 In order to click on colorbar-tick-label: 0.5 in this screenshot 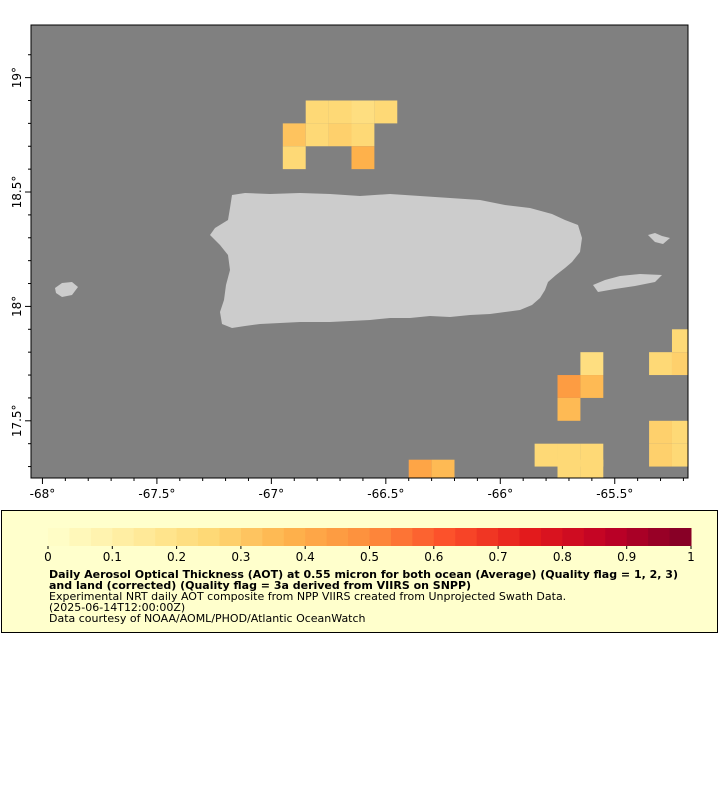, I will do `click(369, 557)`.